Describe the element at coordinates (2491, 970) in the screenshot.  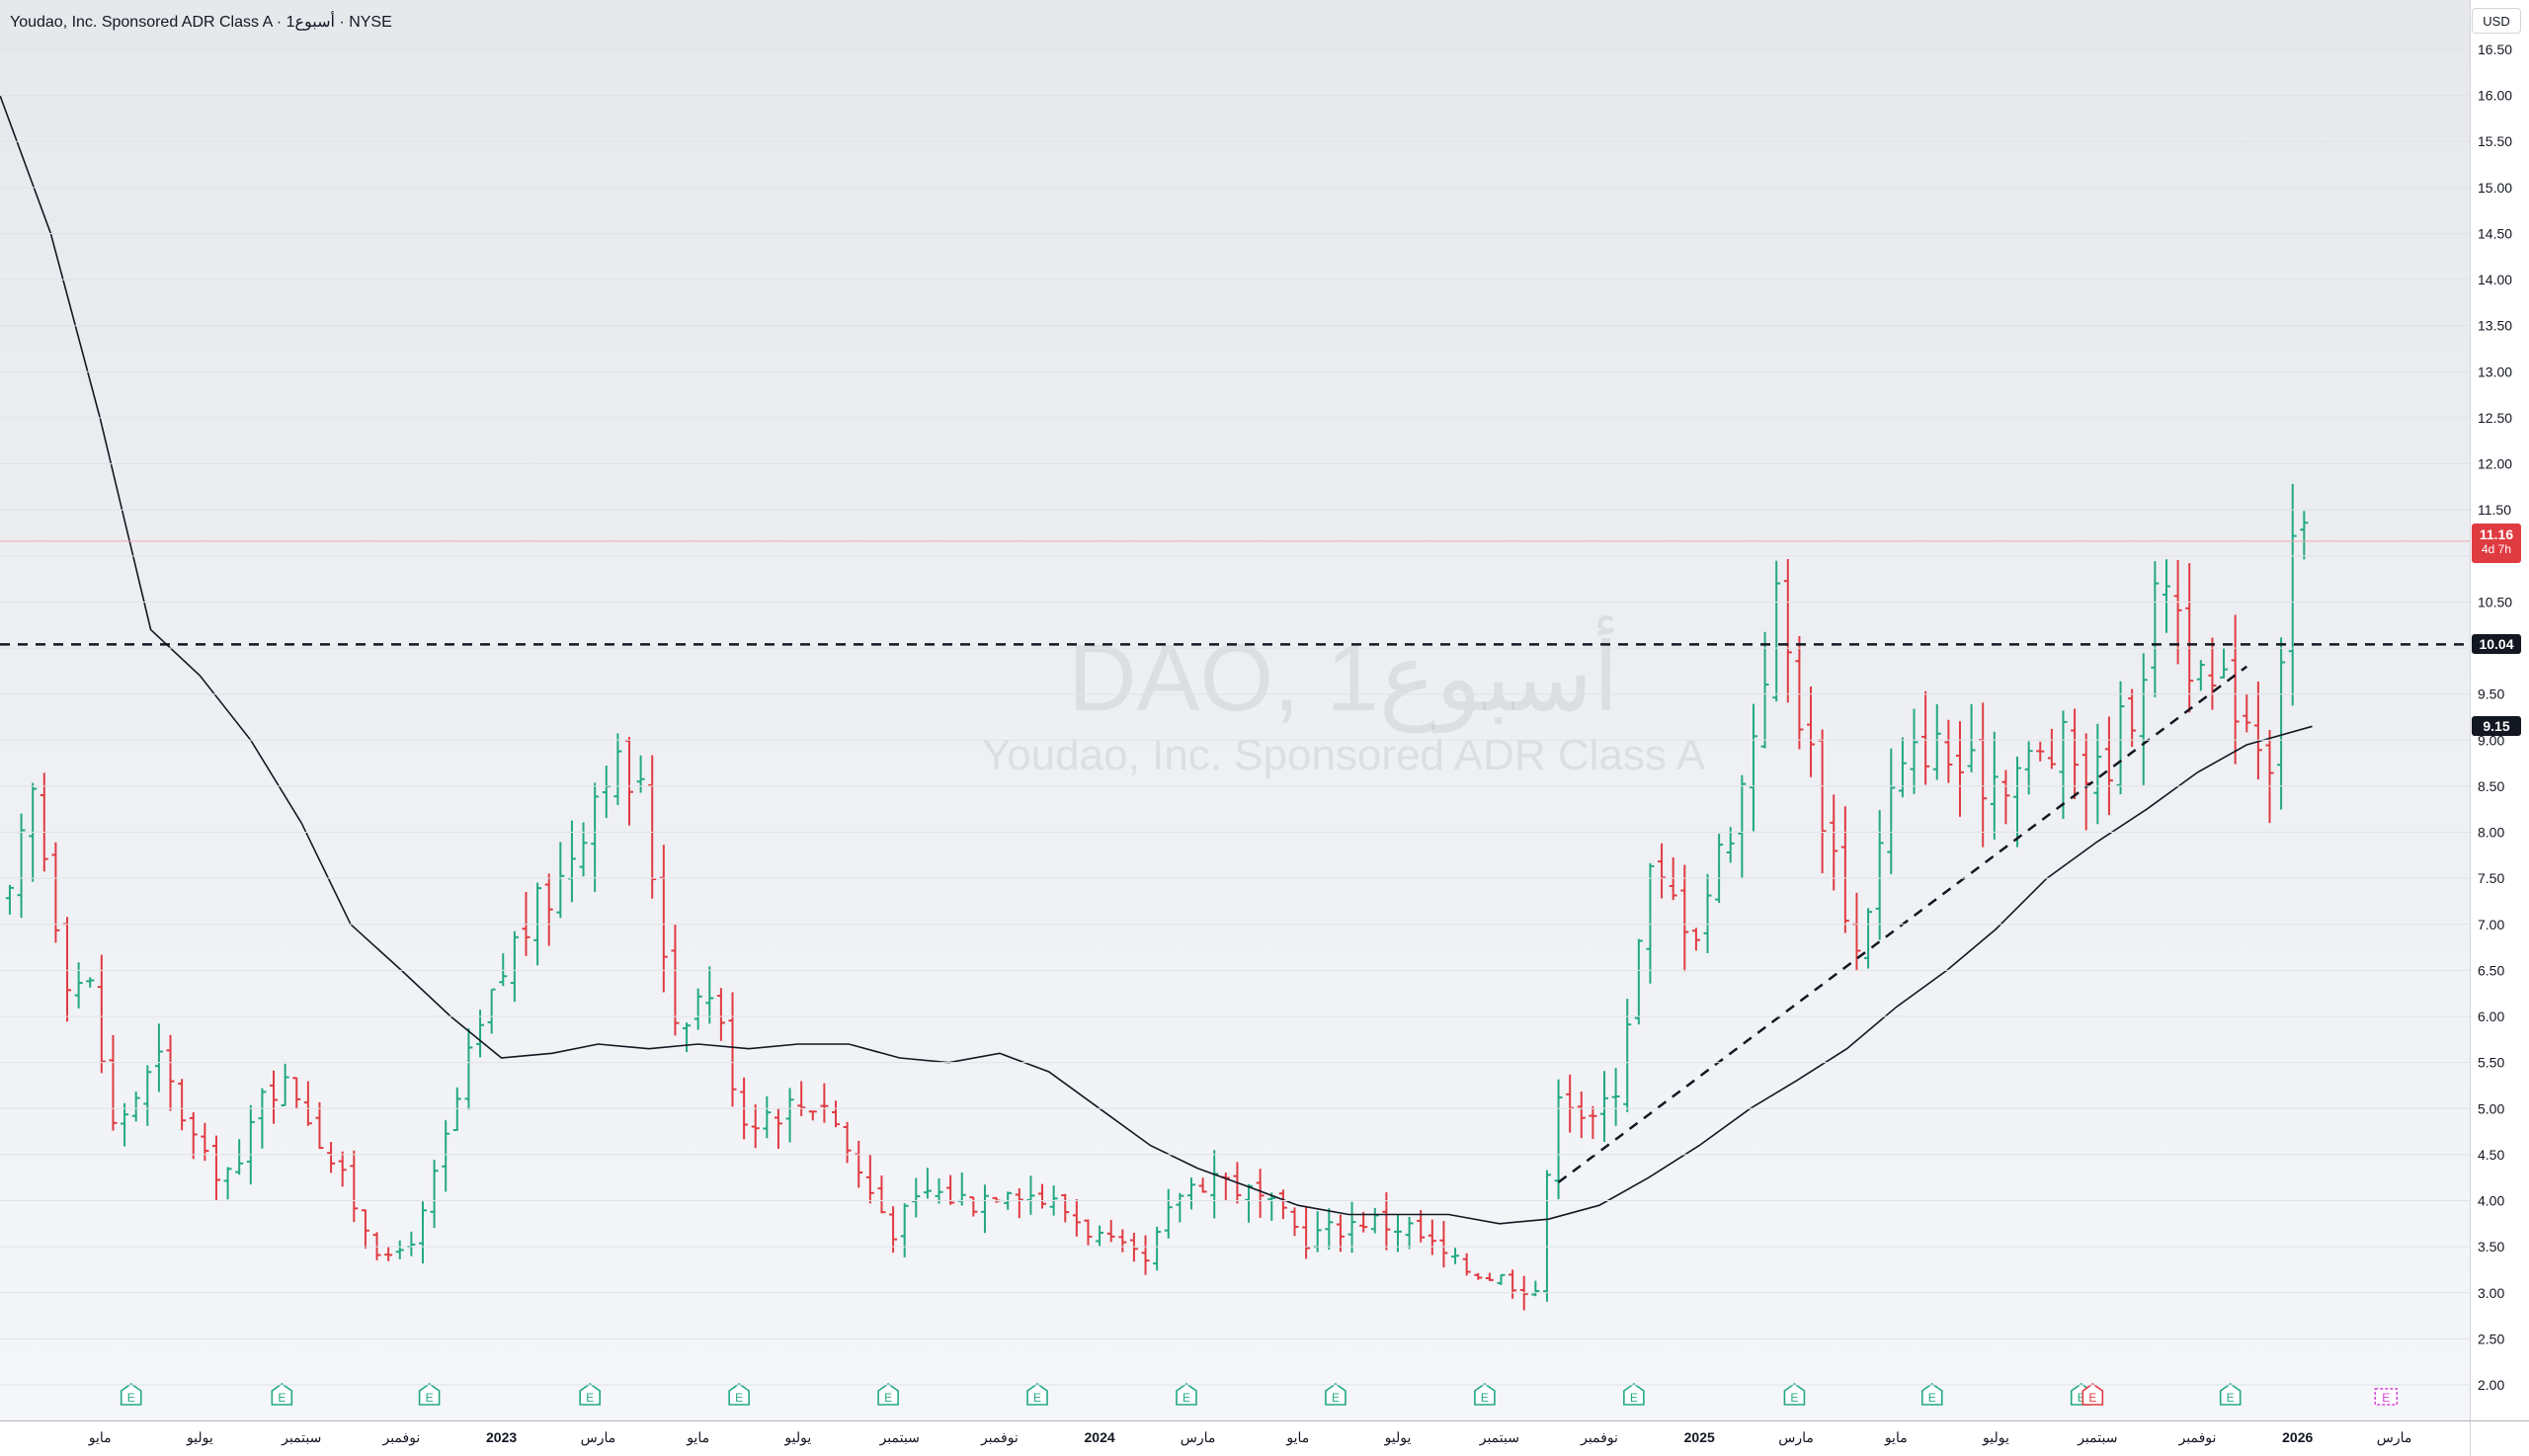
I see `y-tick-label: 6.50` at that location.